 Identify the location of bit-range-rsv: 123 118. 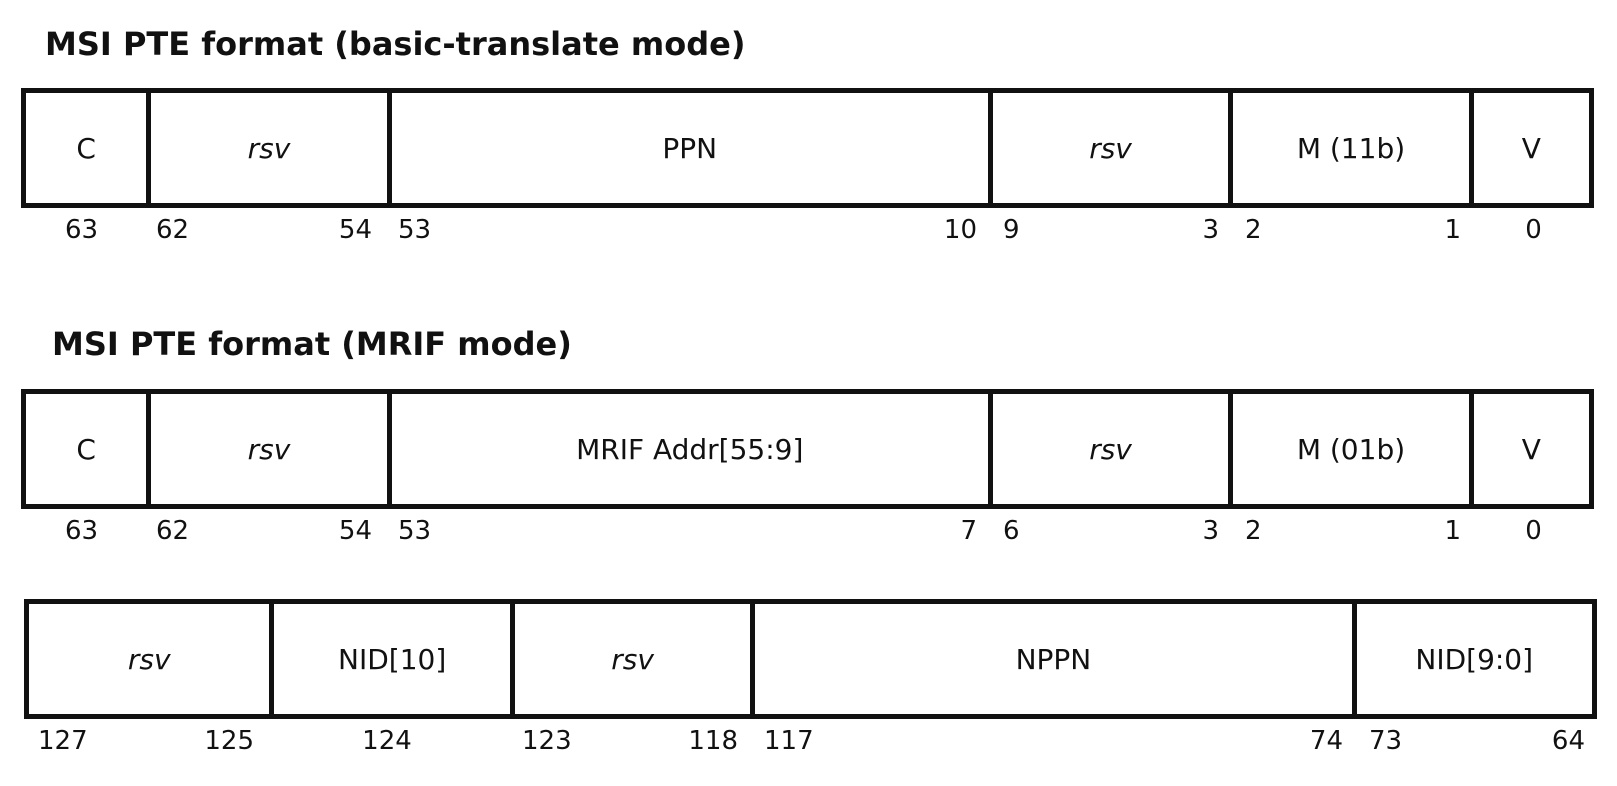
(629, 743).